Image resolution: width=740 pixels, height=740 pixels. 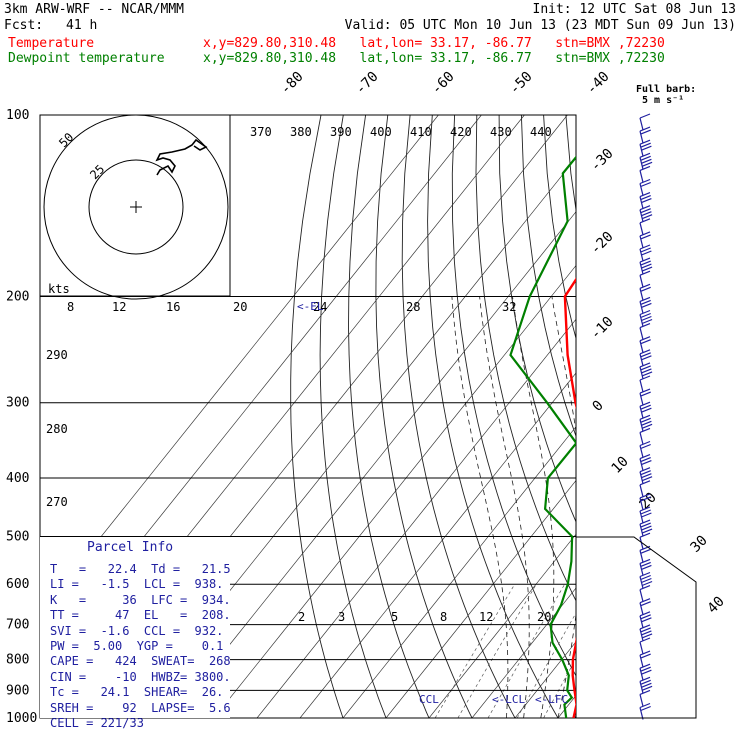 What do you see at coordinates (70, 307) in the screenshot?
I see `hodograph-scale-label: 8` at bounding box center [70, 307].